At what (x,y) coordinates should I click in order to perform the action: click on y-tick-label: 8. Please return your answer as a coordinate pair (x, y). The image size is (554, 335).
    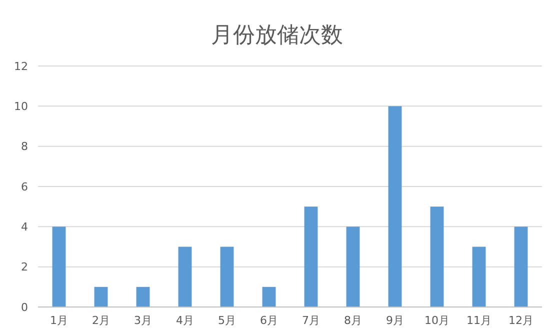
    Looking at the image, I should click on (24, 147).